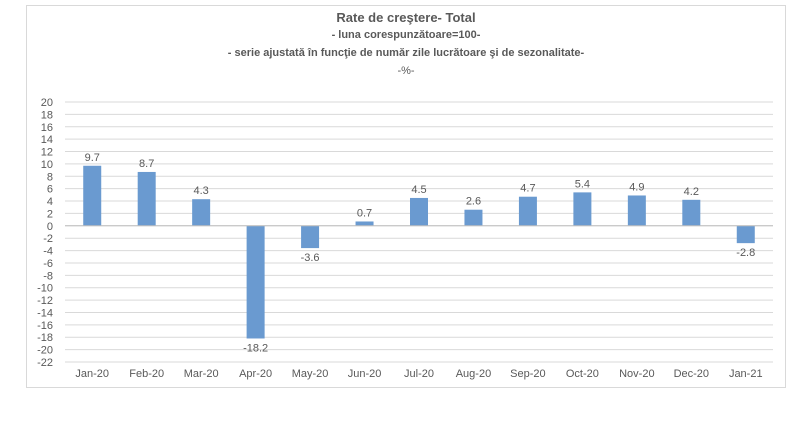  Describe the element at coordinates (473, 374) in the screenshot. I see `x-tick-label: Aug-20` at that location.